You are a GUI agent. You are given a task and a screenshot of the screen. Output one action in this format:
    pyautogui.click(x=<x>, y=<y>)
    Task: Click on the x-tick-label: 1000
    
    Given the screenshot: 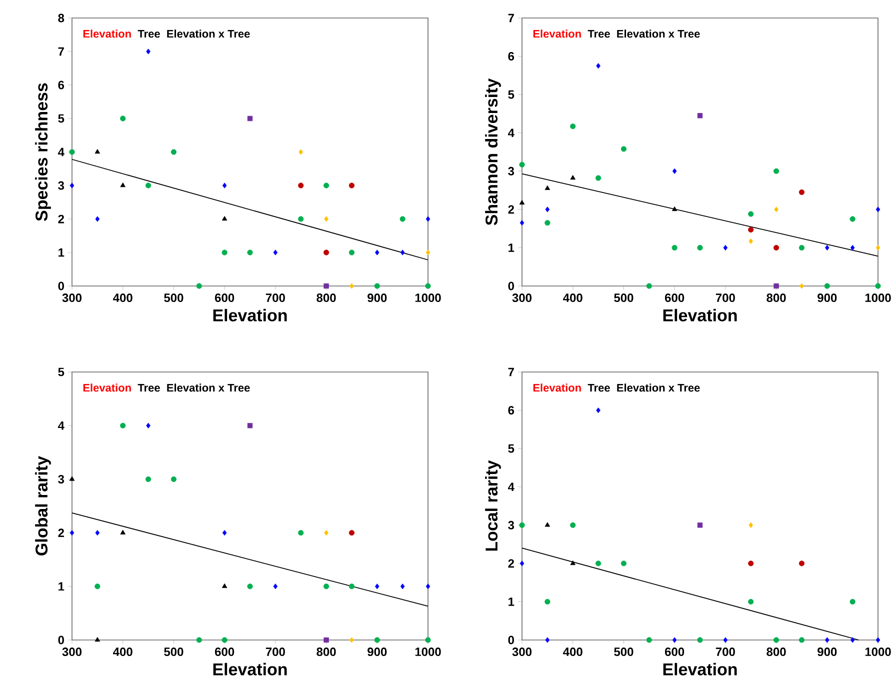 What is the action you would take?
    pyautogui.click(x=428, y=298)
    